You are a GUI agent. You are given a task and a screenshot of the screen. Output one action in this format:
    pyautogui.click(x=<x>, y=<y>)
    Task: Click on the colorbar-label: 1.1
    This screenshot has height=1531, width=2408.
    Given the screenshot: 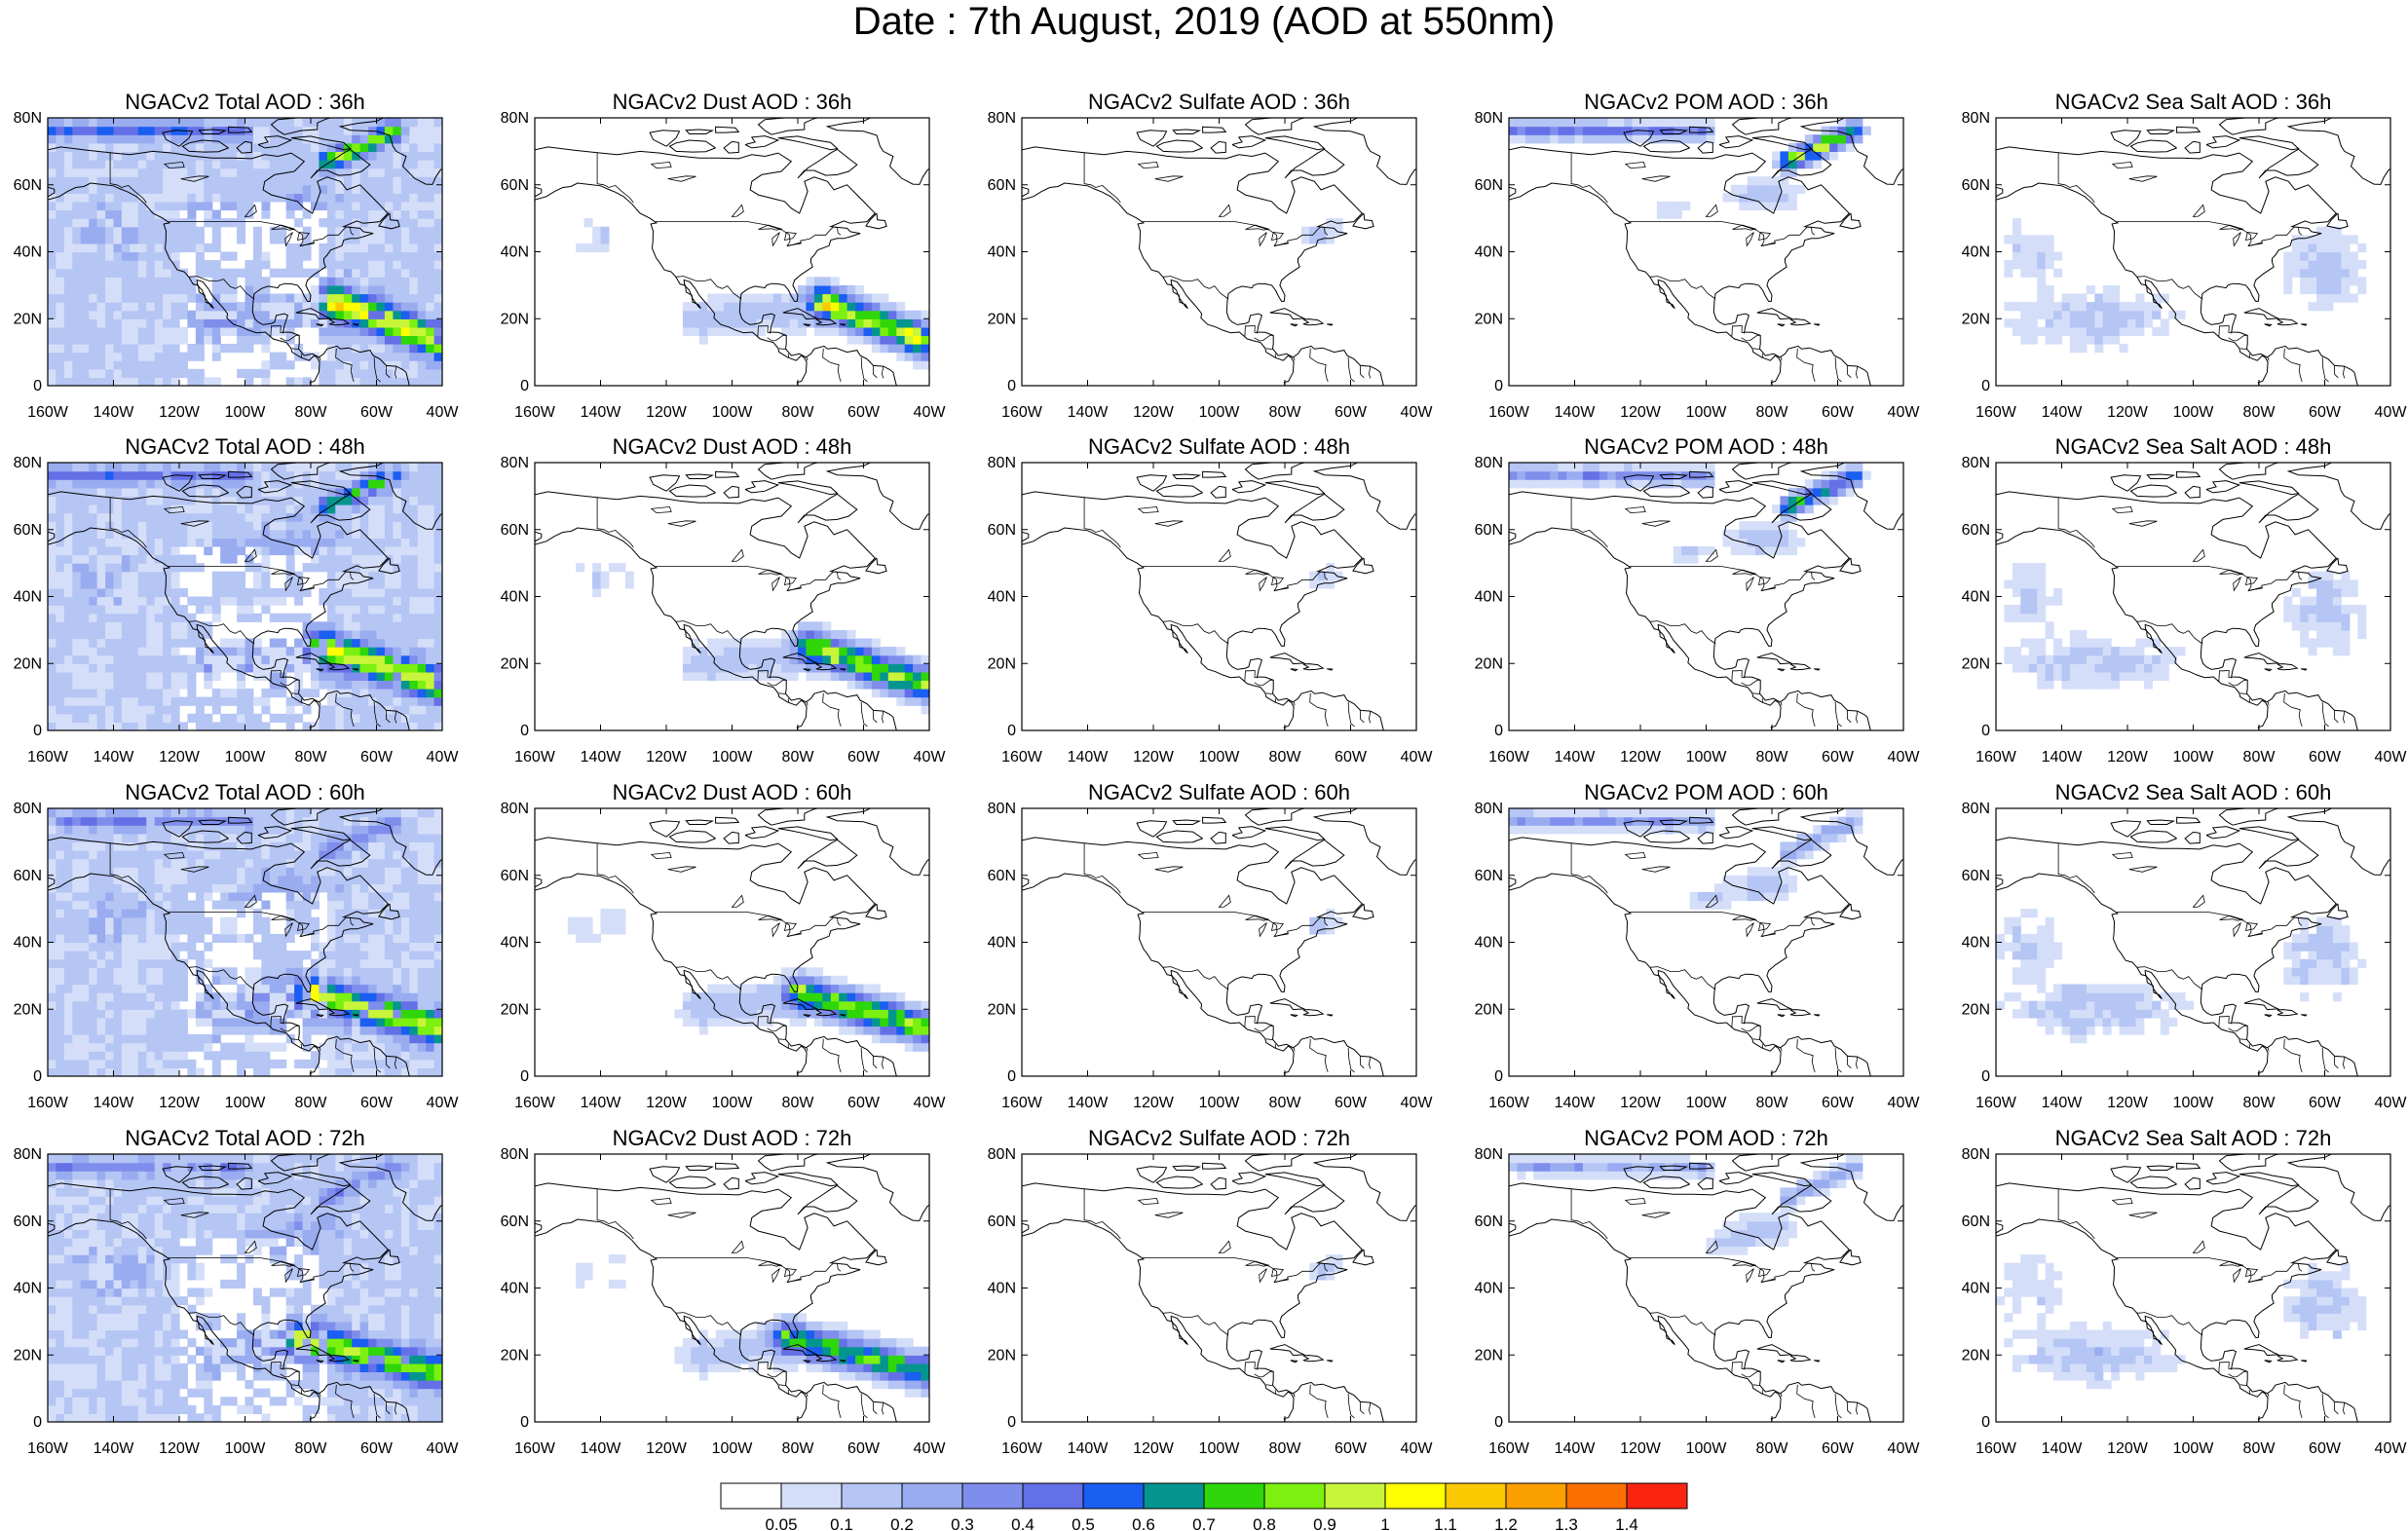 What is the action you would take?
    pyautogui.click(x=1445, y=1523)
    